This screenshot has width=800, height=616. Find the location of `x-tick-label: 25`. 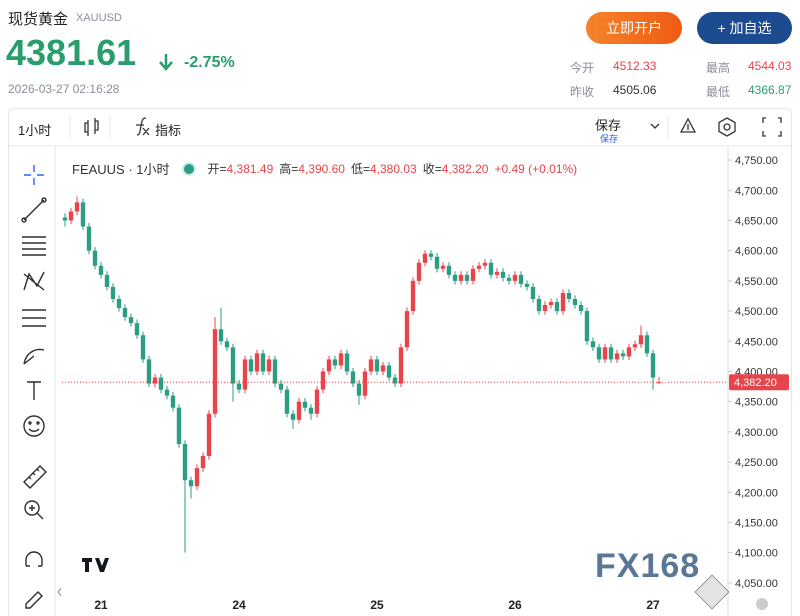

x-tick-label: 25 is located at coordinates (377, 605).